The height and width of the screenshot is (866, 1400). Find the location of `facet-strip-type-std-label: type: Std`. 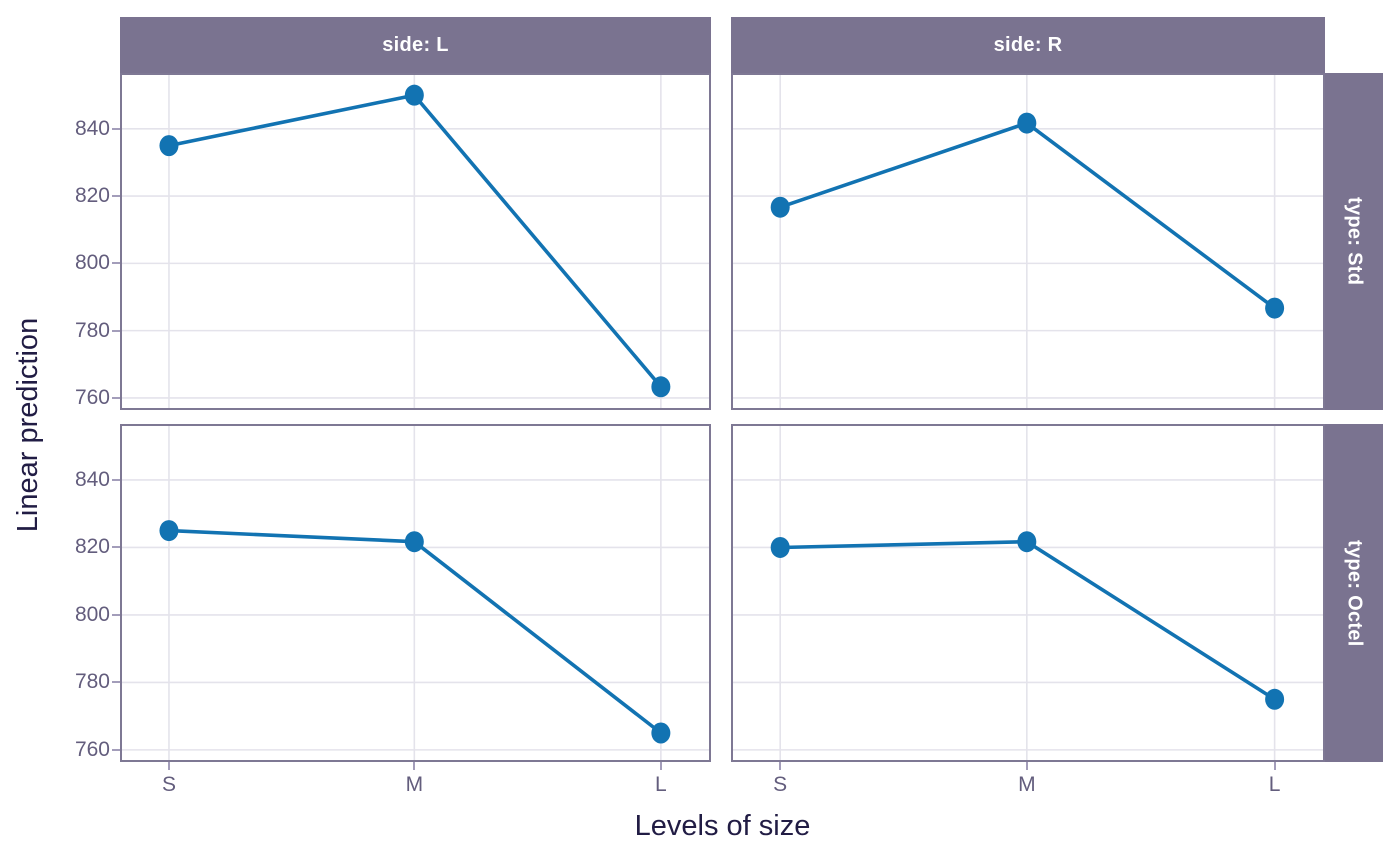

facet-strip-type-std-label: type: Std is located at coordinates (1354, 241).